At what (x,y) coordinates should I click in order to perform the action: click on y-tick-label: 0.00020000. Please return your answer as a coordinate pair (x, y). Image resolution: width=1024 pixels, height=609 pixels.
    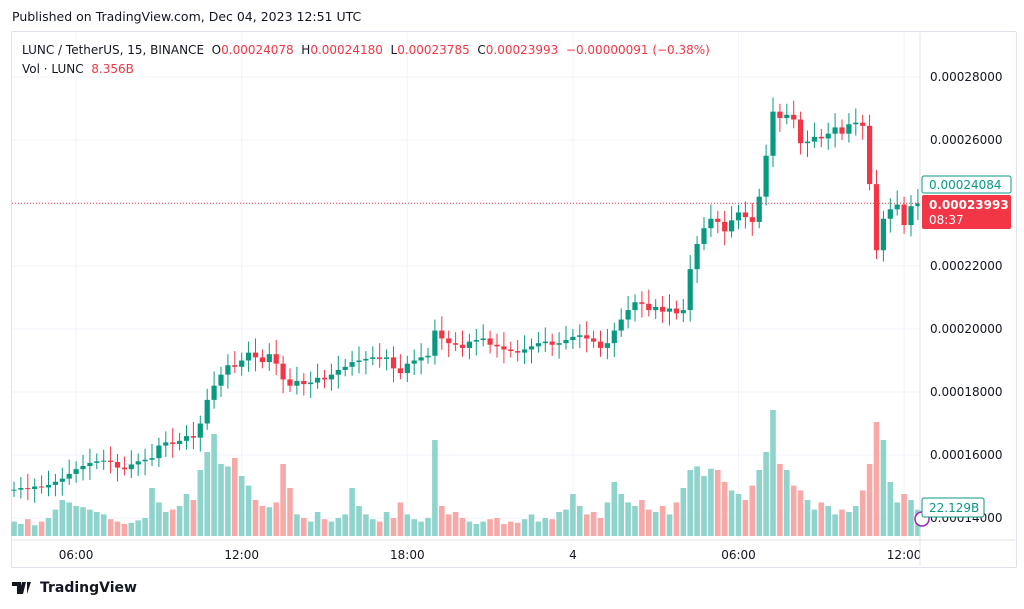
    Looking at the image, I should click on (966, 329).